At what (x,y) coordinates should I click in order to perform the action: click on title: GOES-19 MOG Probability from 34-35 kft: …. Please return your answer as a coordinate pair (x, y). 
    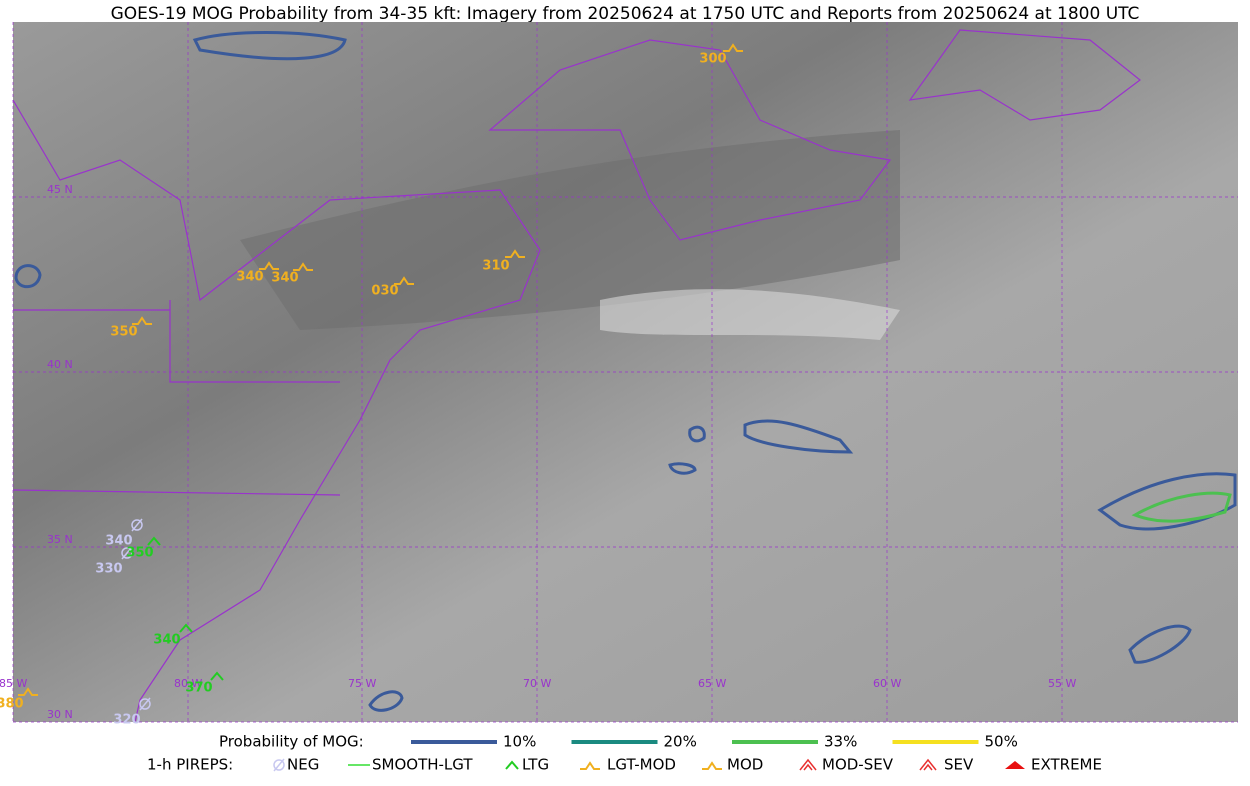
    Looking at the image, I should click on (625, 14).